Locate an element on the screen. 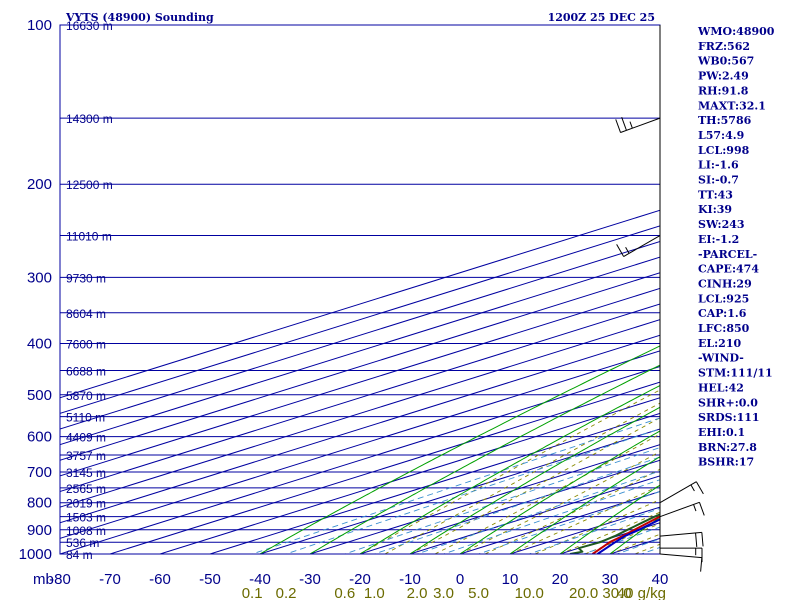 The height and width of the screenshot is (600, 800). parcel-trace is located at coordinates (628, 536).